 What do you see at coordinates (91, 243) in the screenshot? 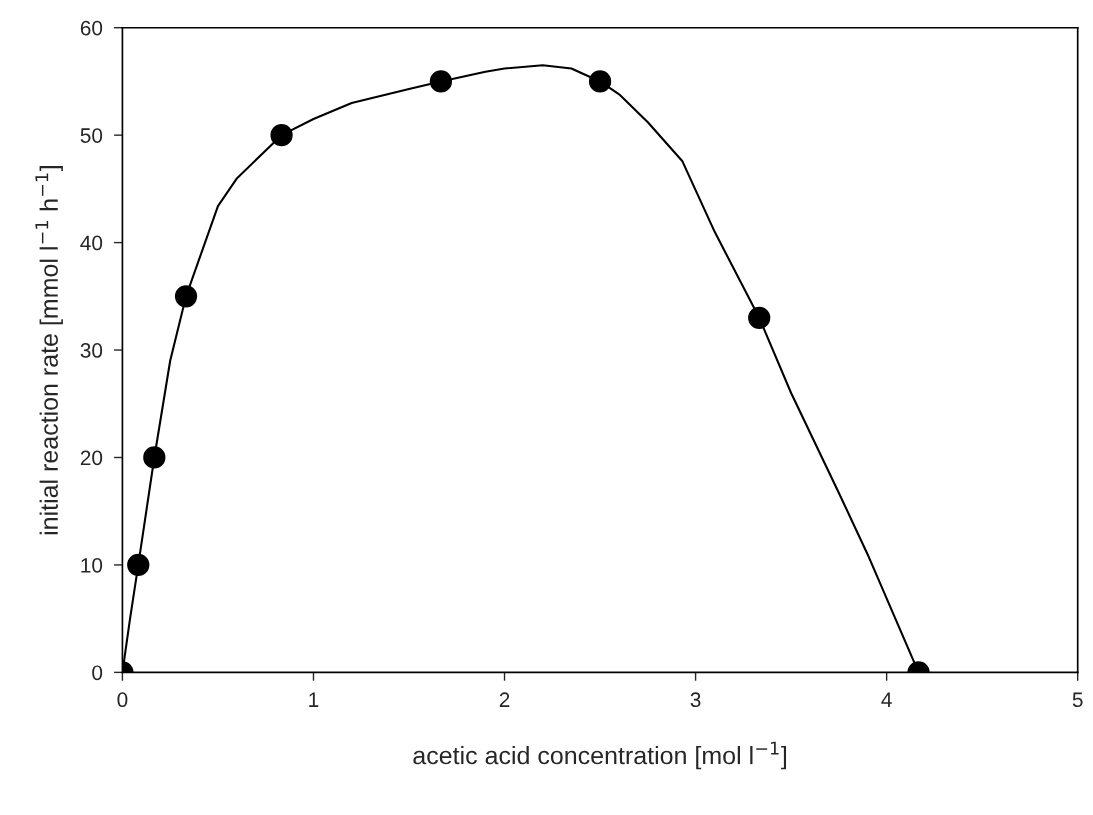
I see `y-tick-label: 40` at bounding box center [91, 243].